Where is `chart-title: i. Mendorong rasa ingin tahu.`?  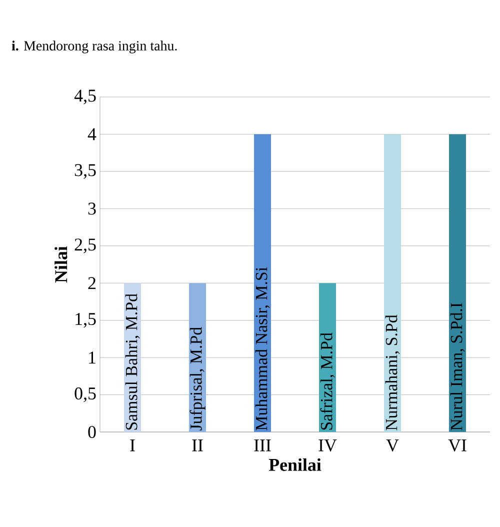 chart-title: i. Mendorong rasa ingin tahu. is located at coordinates (94, 47).